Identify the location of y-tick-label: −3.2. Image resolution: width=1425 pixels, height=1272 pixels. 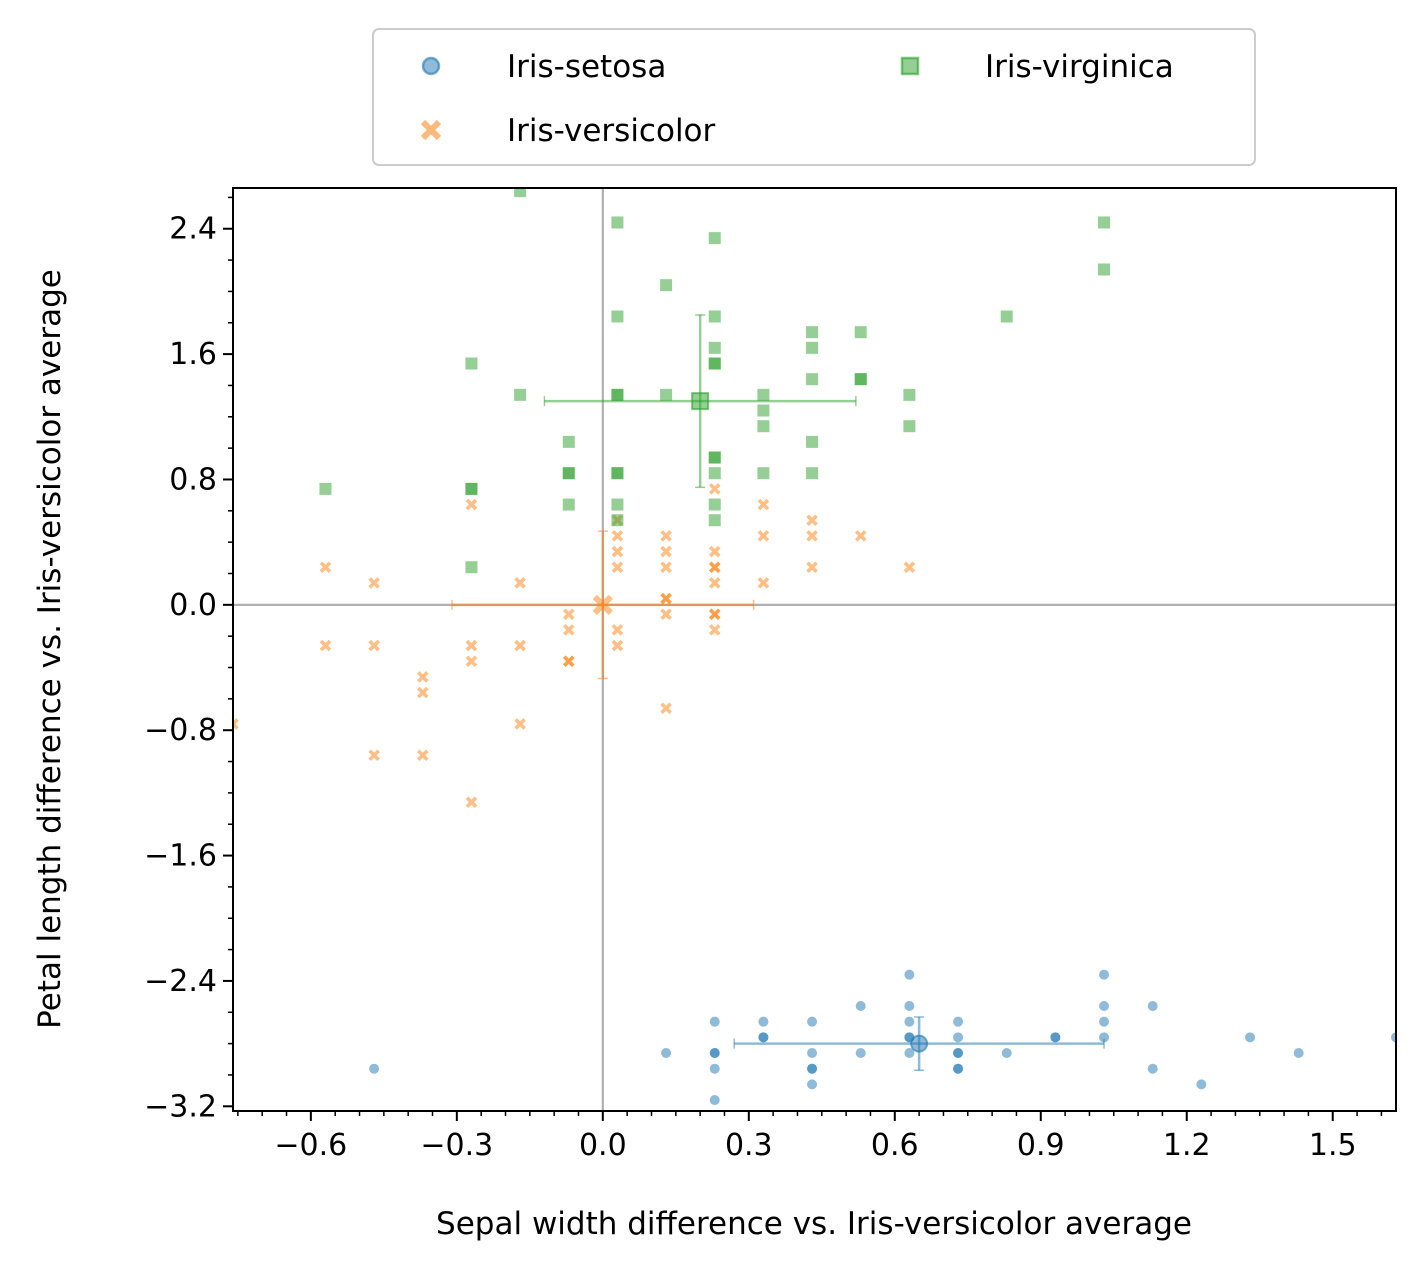
(180, 1106).